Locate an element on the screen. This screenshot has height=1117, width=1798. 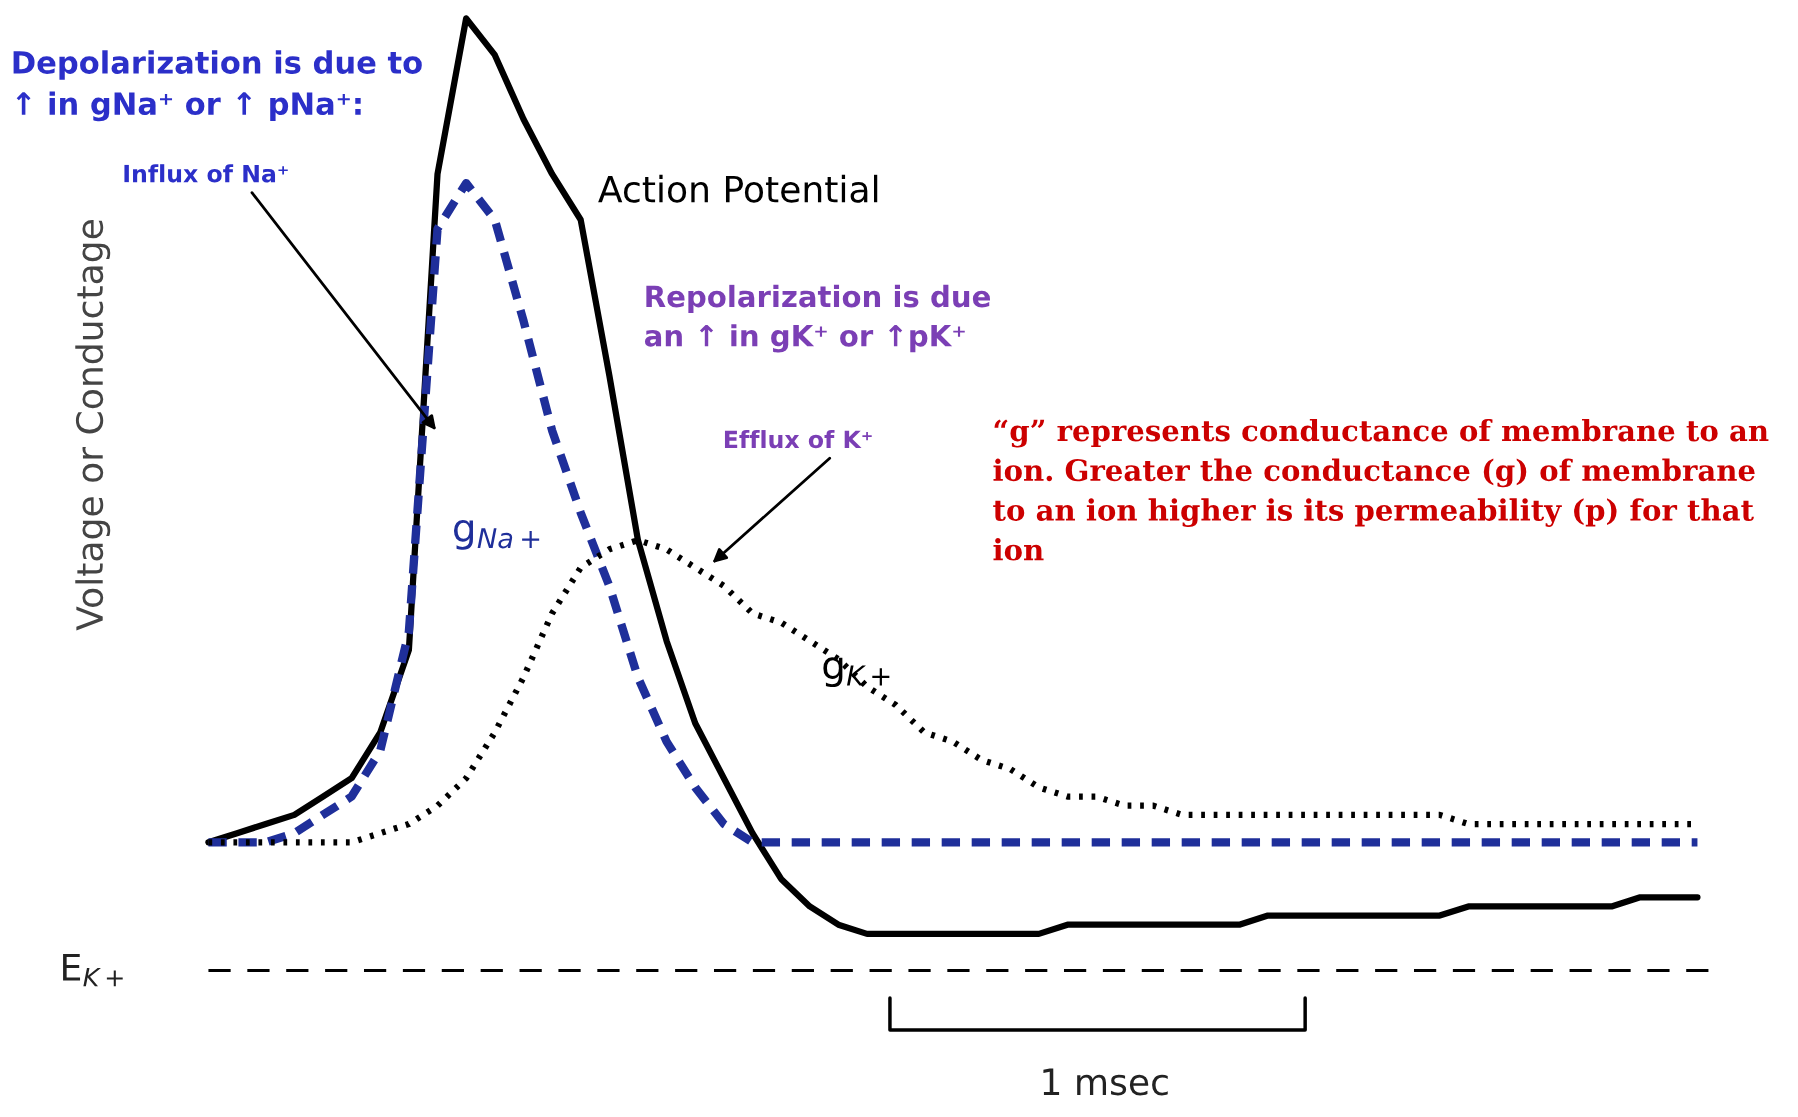
annotation: Influx of Na⁺ is located at coordinates (206, 173).